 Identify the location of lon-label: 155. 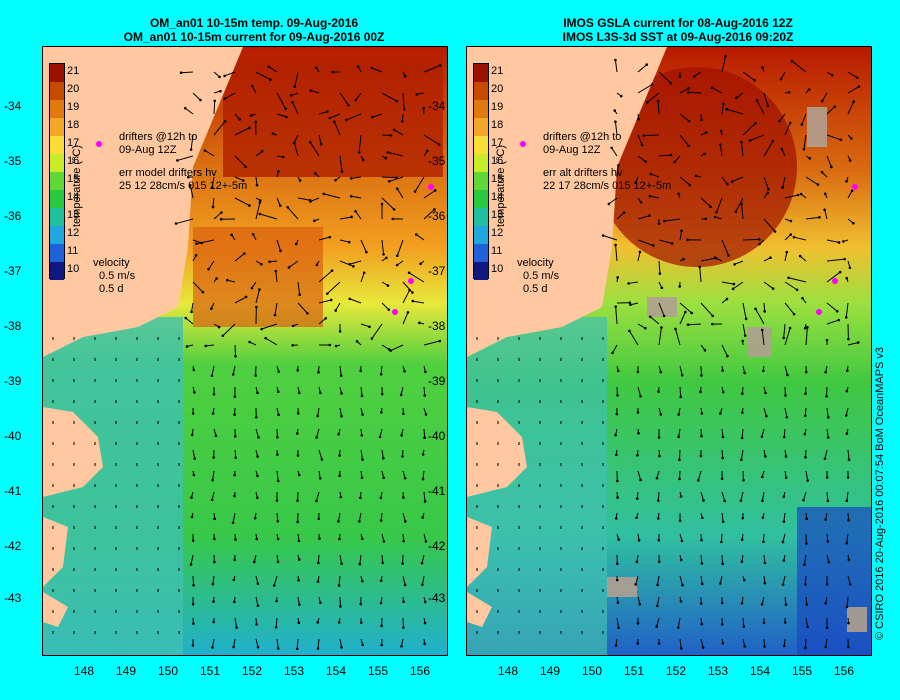
(802, 671).